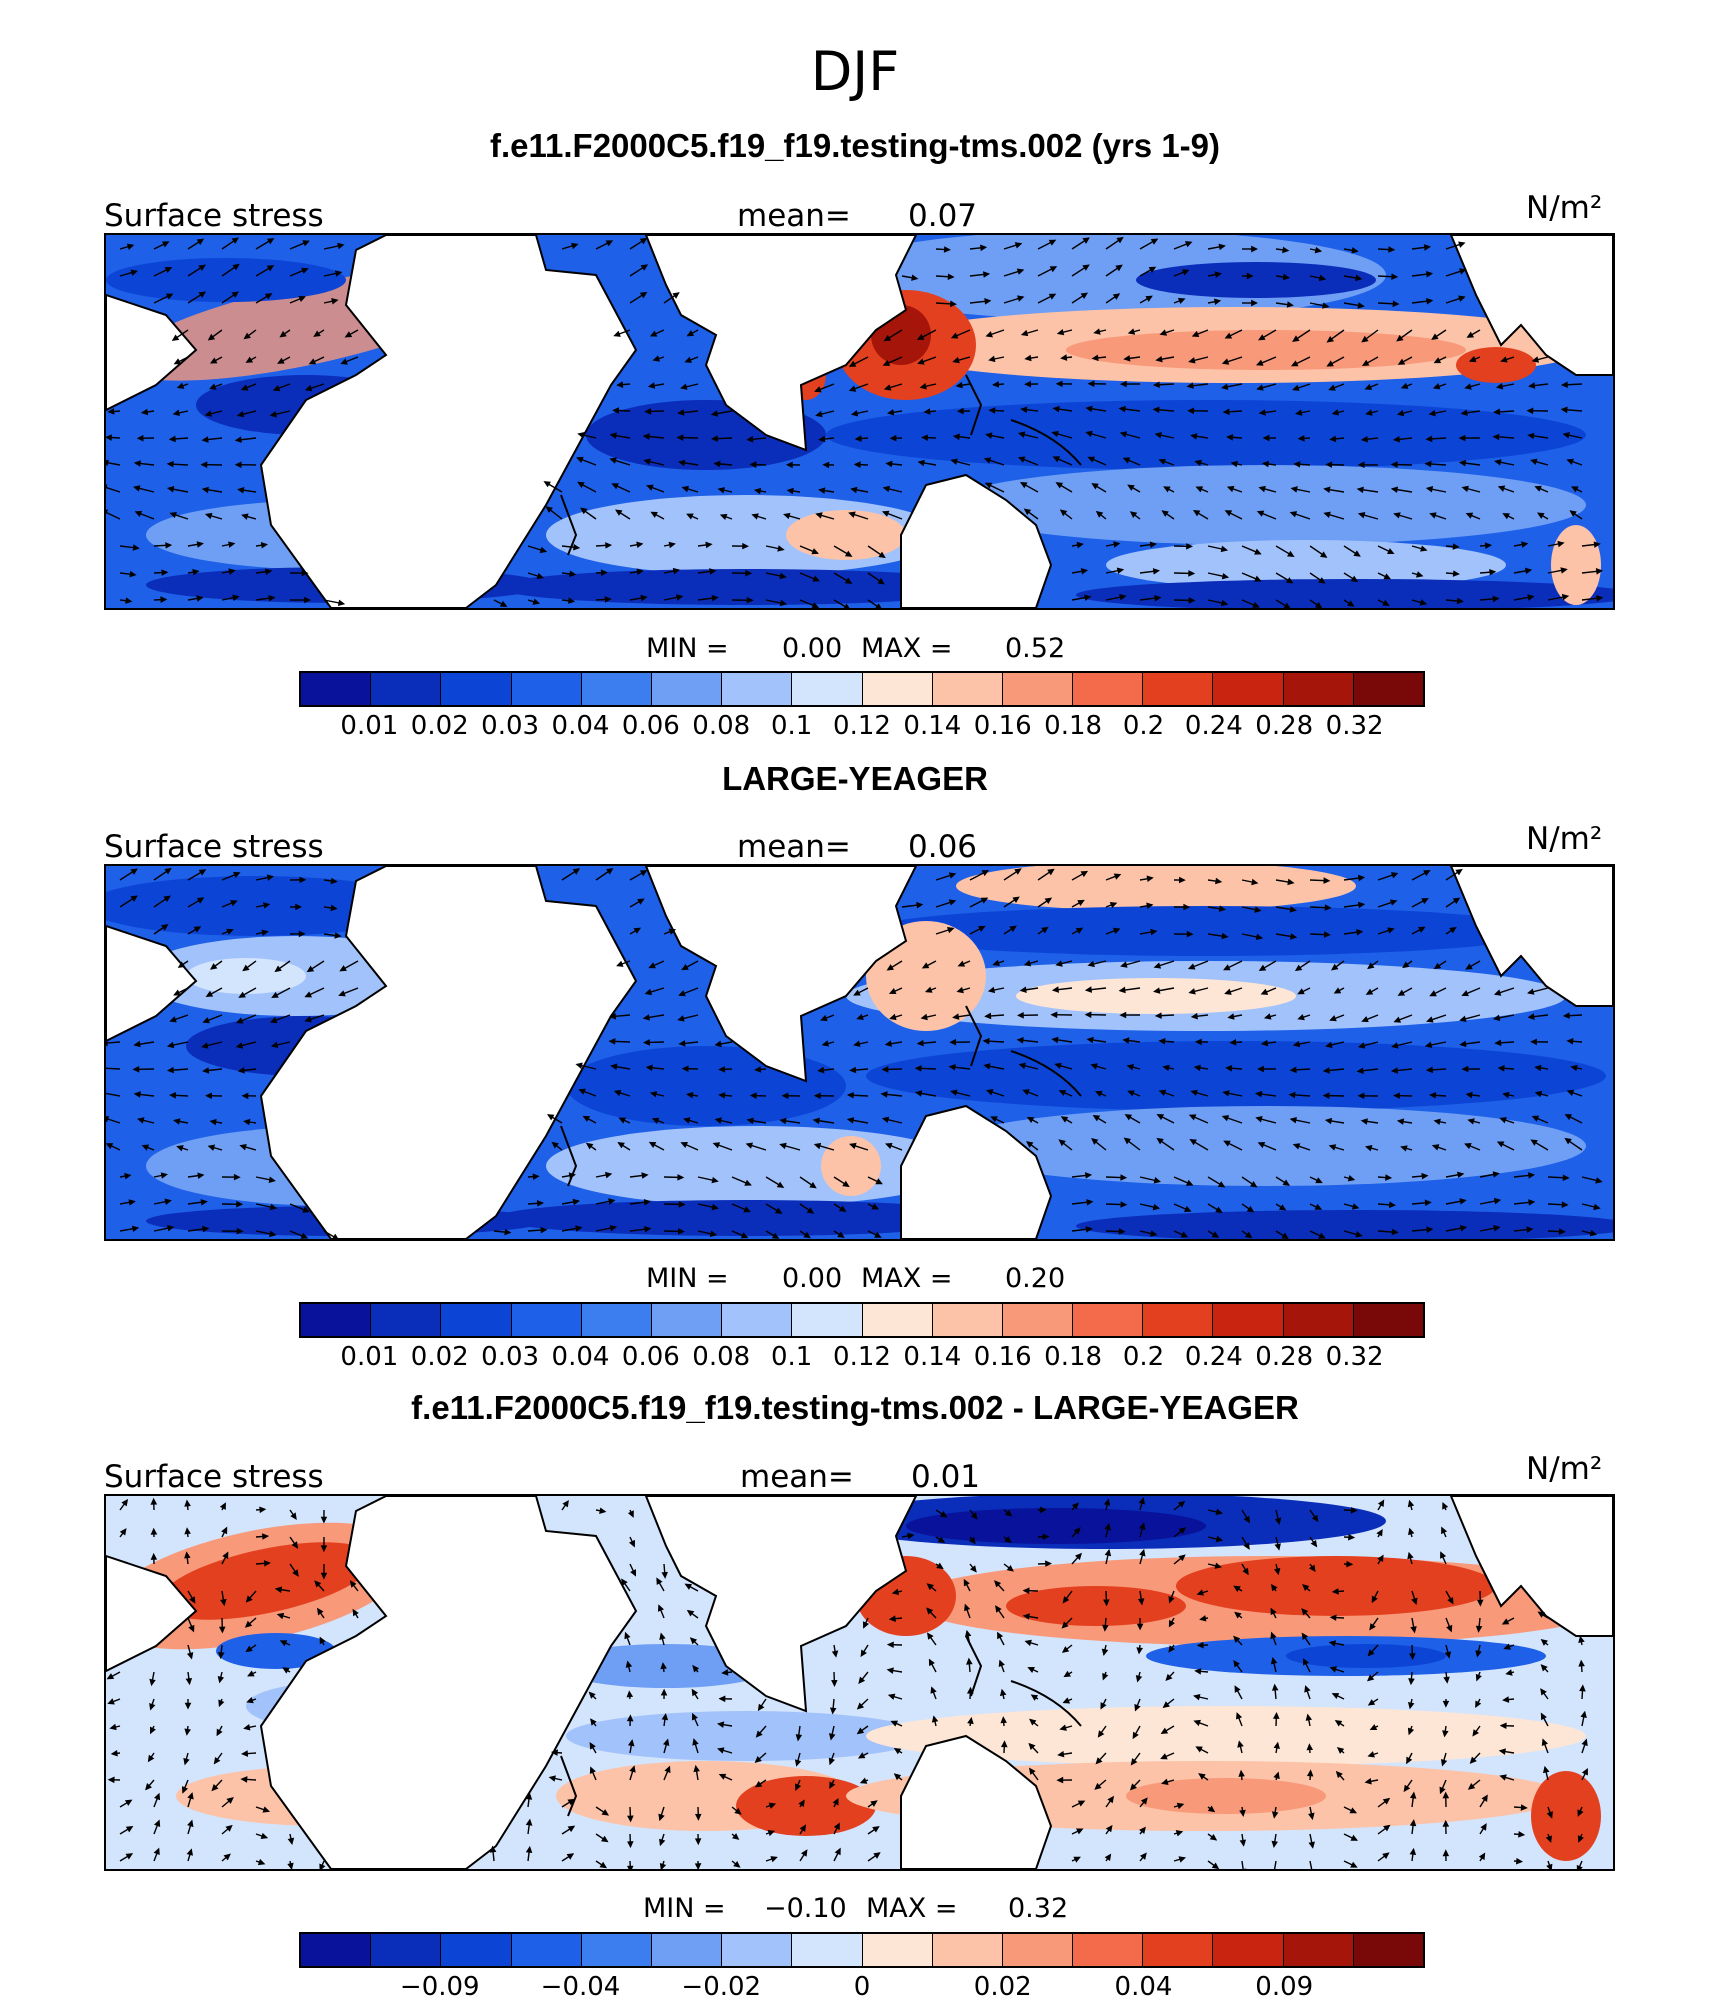 The width and height of the screenshot is (1710, 2011). Describe the element at coordinates (791, 726) in the screenshot. I see `colorbar-tick-label: 0.1` at that location.